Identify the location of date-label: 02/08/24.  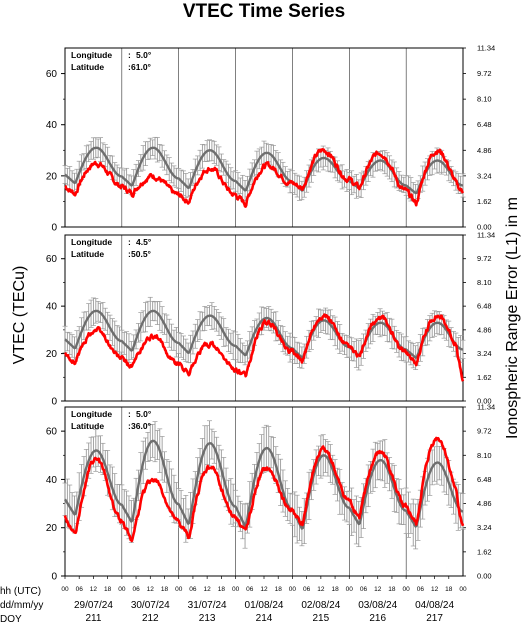
(320, 605).